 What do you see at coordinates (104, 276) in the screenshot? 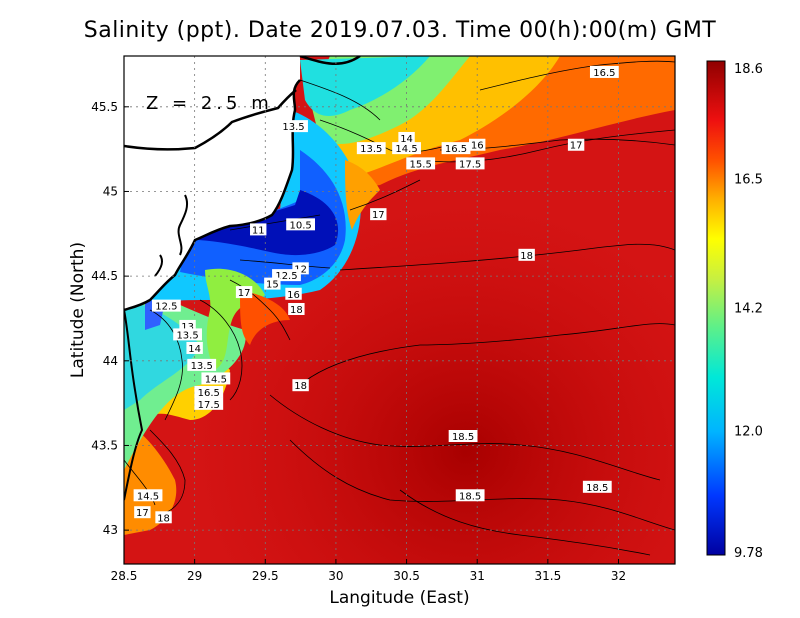
I see `y-tick-label: 44.5` at bounding box center [104, 276].